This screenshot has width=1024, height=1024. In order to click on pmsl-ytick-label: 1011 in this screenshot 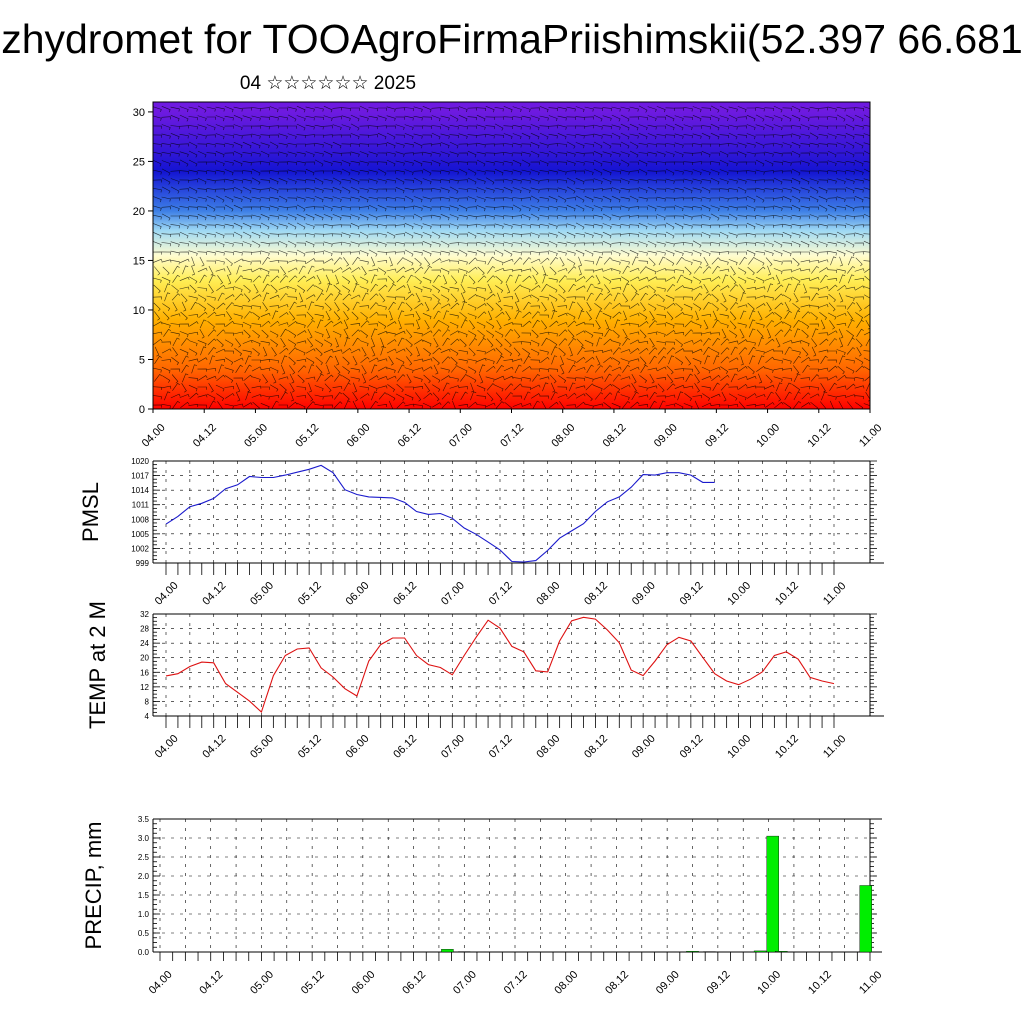, I will do `click(141, 505)`.